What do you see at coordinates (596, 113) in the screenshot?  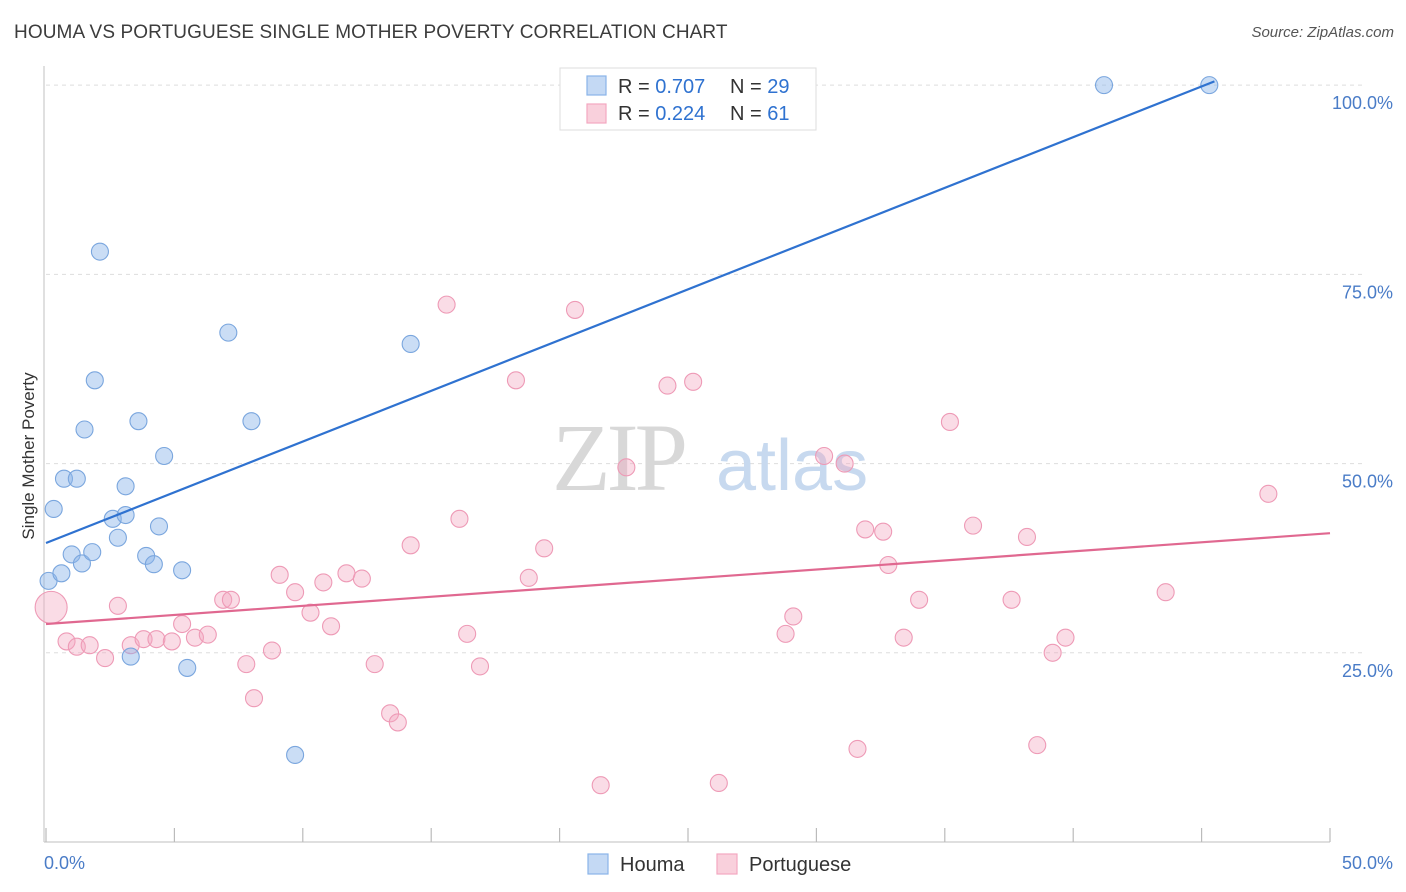 I see `legend-swatch-portuguese` at bounding box center [596, 113].